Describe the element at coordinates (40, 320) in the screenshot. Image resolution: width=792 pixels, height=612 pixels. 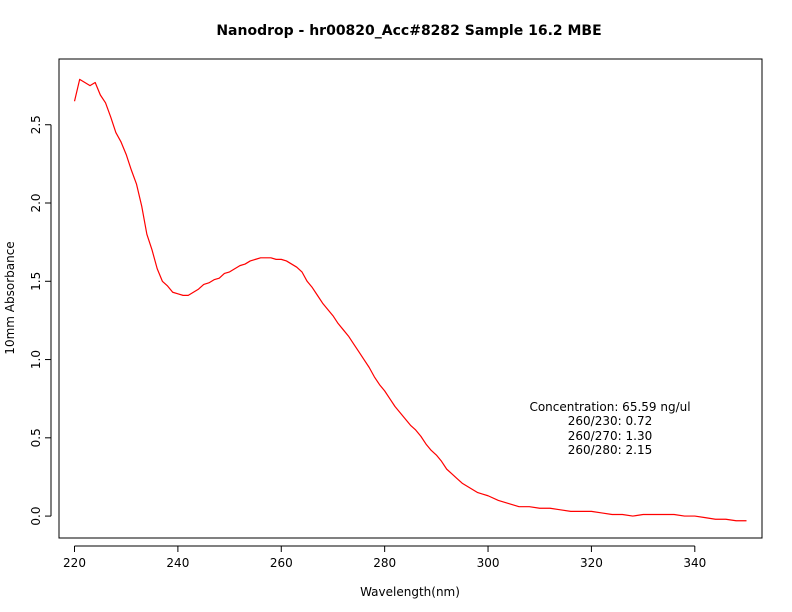
I see `y-axis: 0.0 0.5 1.0 1.5 2.0 2.5` at that location.